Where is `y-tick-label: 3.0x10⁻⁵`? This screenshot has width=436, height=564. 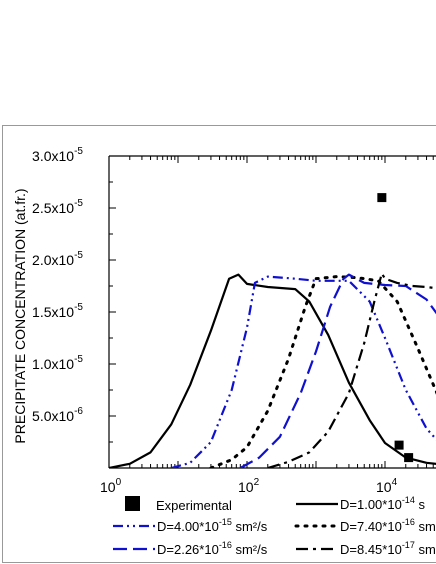
y-tick-label: 3.0x10⁻⁵ is located at coordinates (57, 155).